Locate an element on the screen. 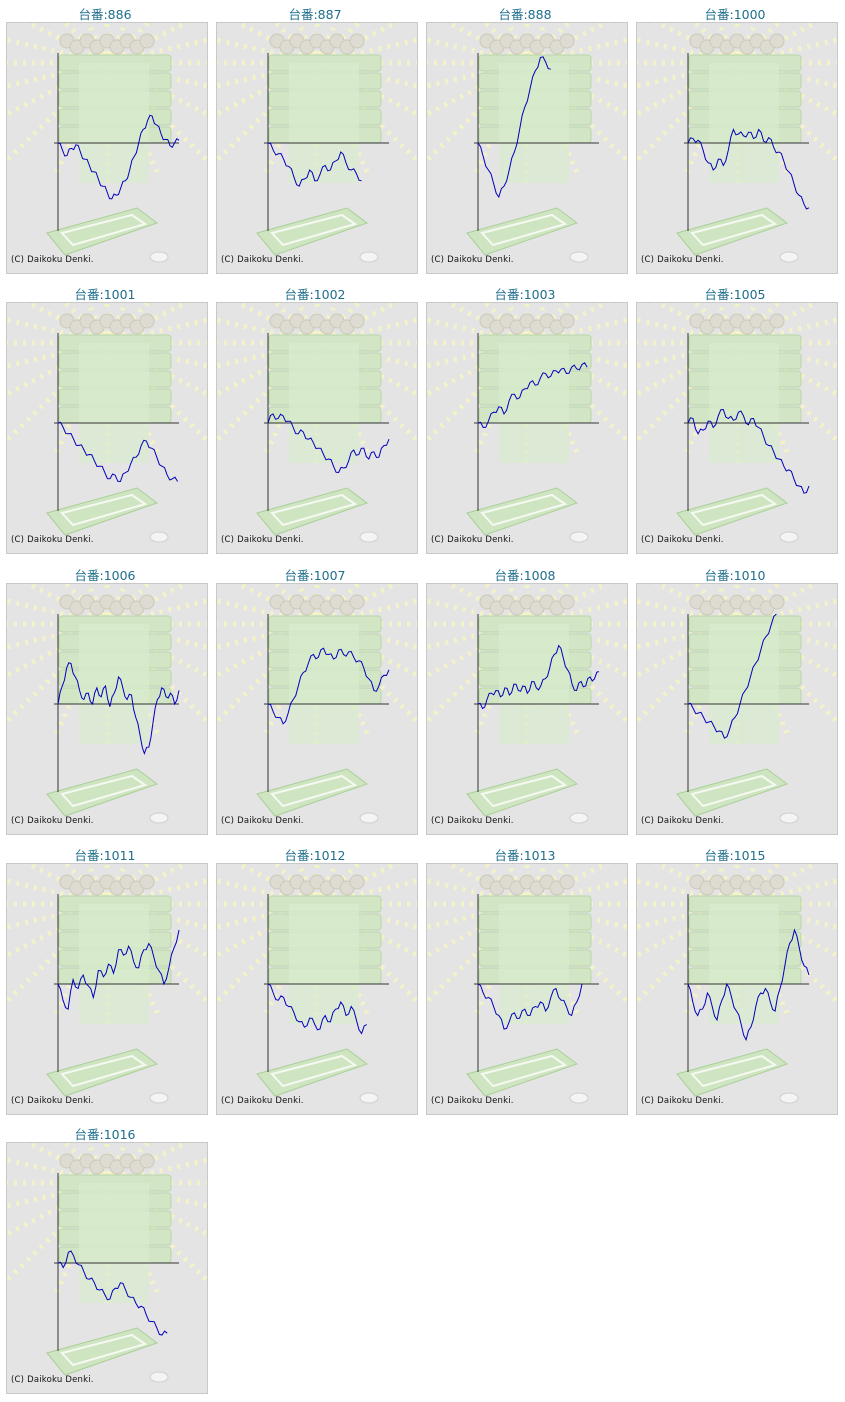 The width and height of the screenshot is (845, 1402). chart-title: 台番:1006 is located at coordinates (105, 575).